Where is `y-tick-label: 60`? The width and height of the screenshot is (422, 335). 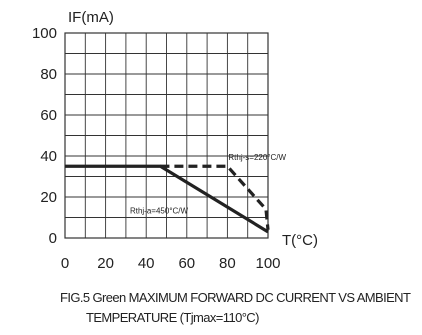
y-tick-label: 60 is located at coordinates (48, 115).